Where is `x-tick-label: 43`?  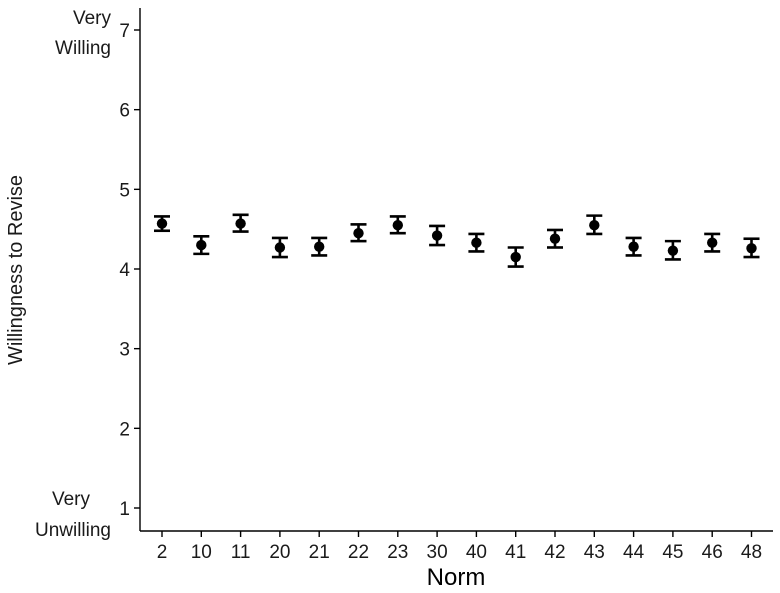 x-tick-label: 43 is located at coordinates (594, 552).